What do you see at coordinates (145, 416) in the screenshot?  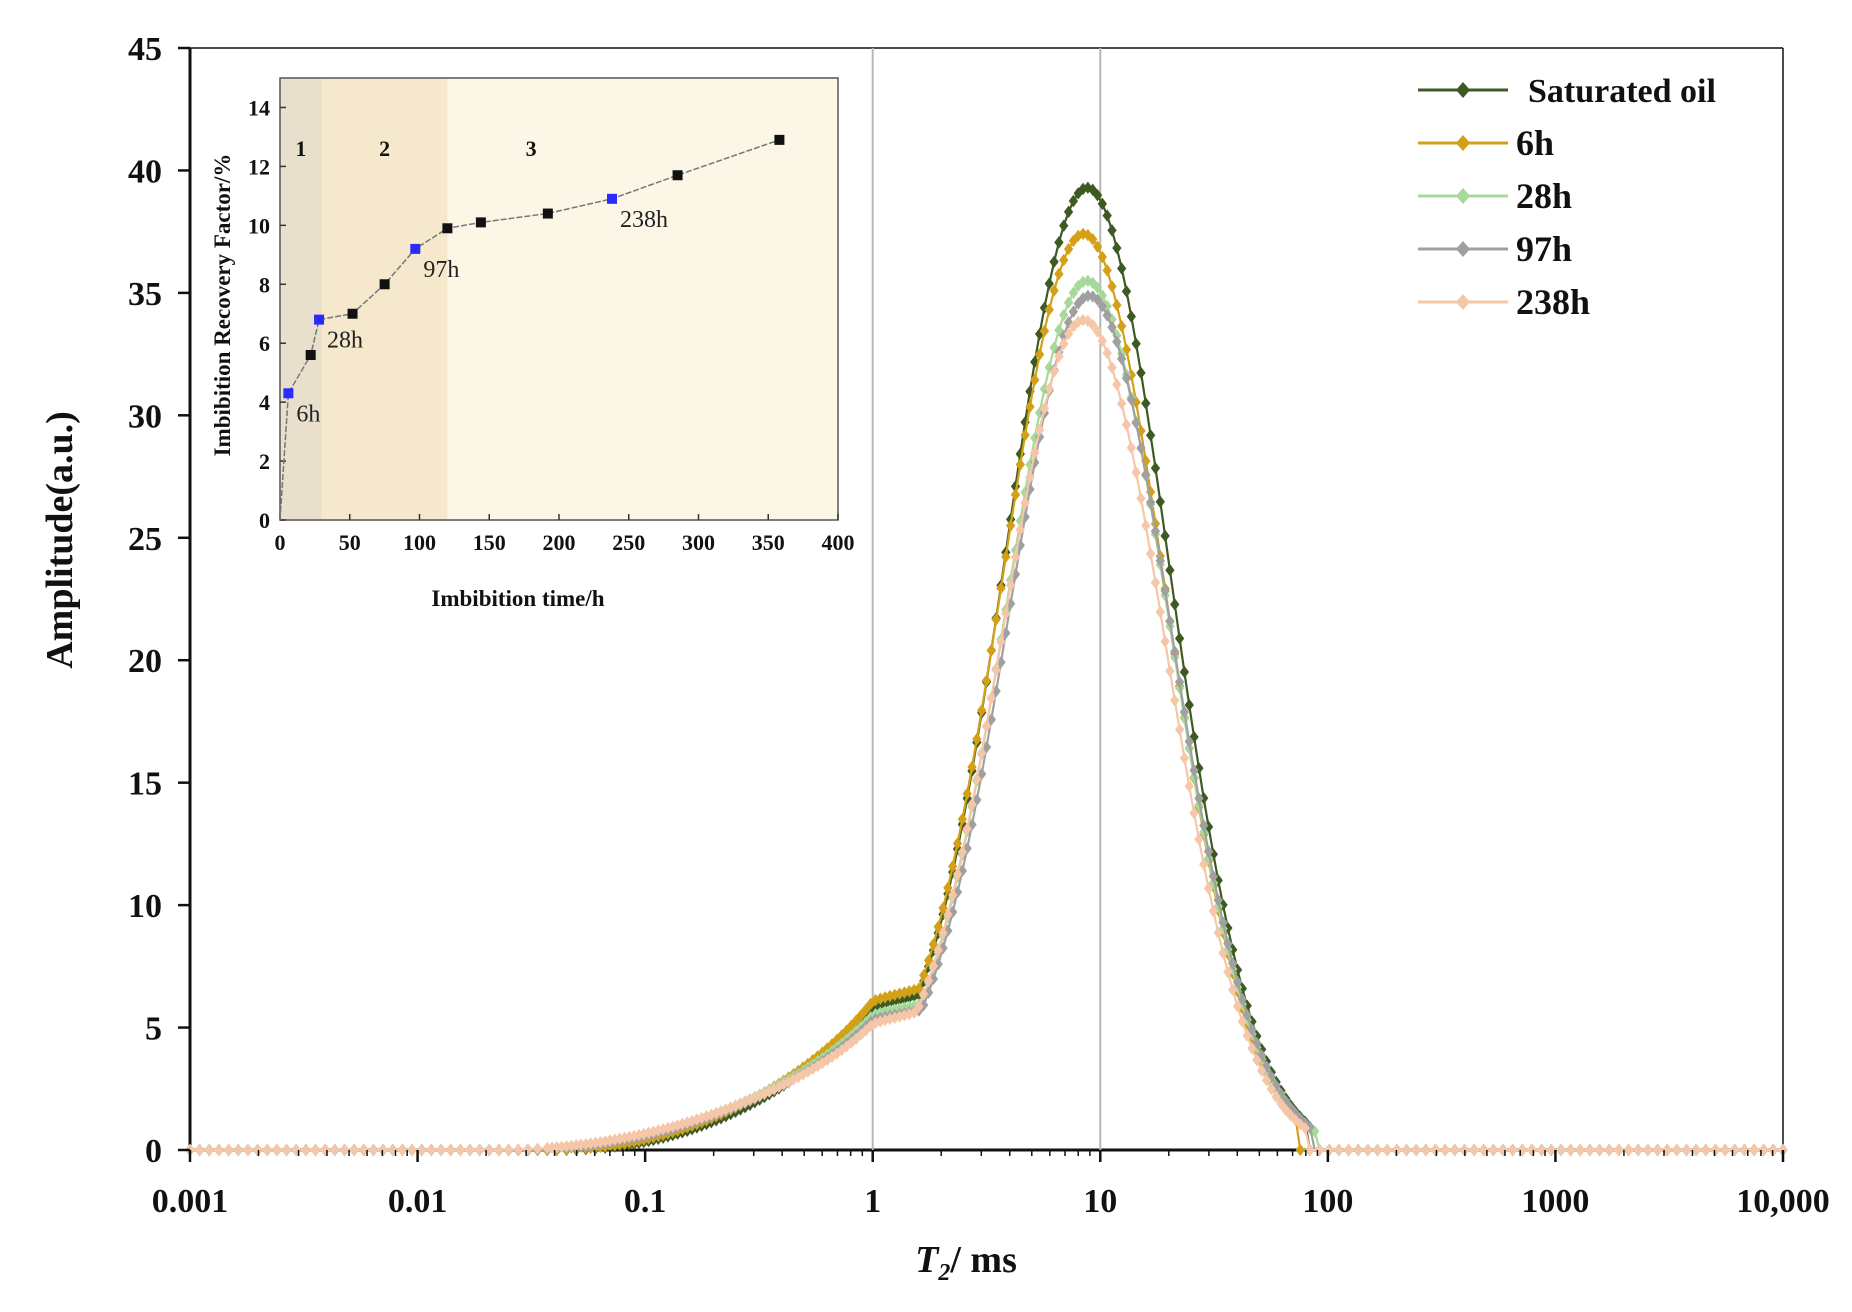 I see `y-tick-label: 30` at bounding box center [145, 416].